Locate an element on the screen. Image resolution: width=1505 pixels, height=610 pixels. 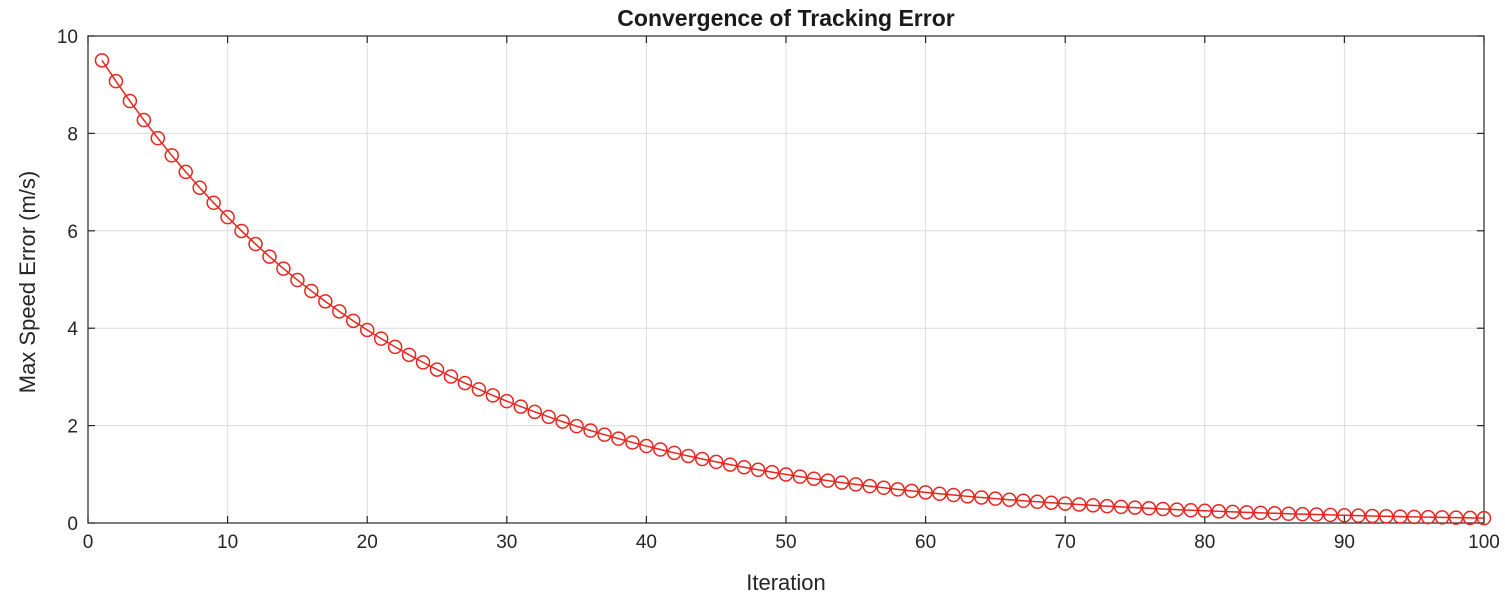
x-tick-label: 50 is located at coordinates (785, 542).